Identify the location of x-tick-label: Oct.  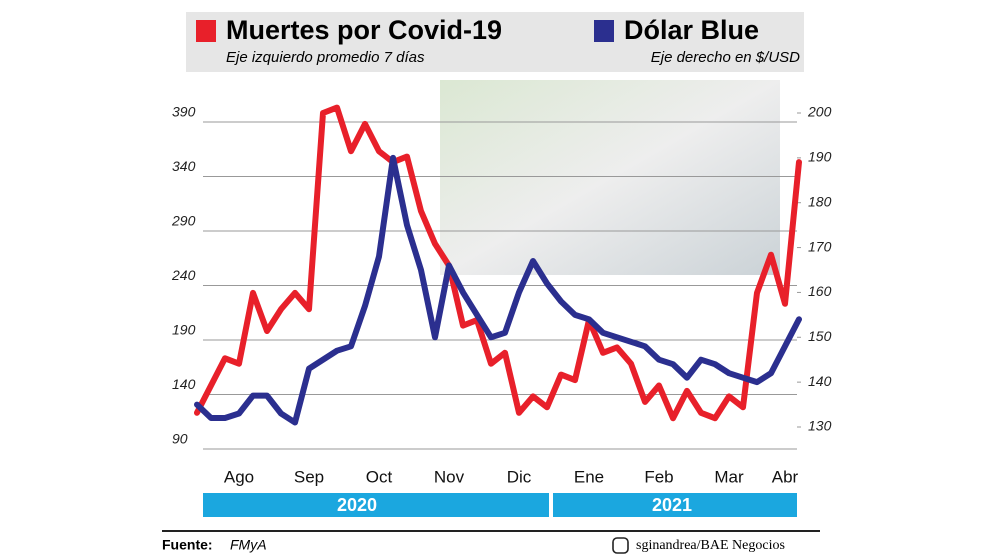
(379, 476).